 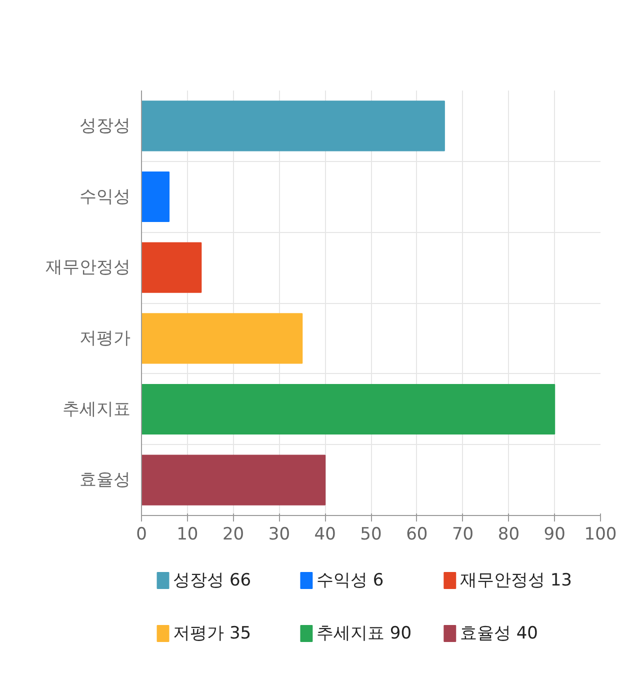 What do you see at coordinates (141, 534) in the screenshot?
I see `x-tick-label: 0` at bounding box center [141, 534].